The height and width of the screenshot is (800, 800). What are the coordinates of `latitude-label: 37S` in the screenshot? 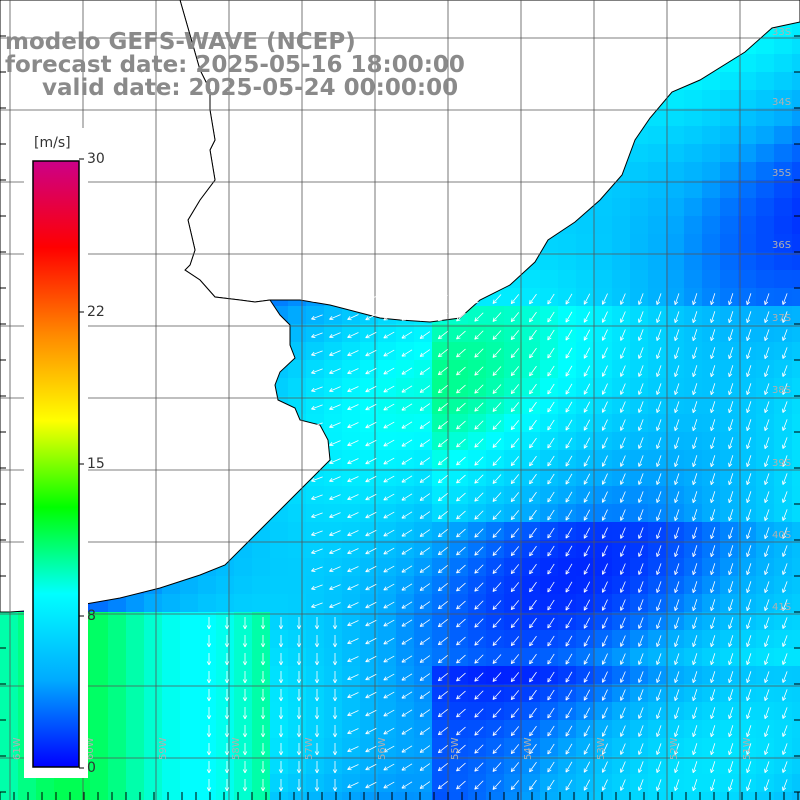 It's located at (781, 318).